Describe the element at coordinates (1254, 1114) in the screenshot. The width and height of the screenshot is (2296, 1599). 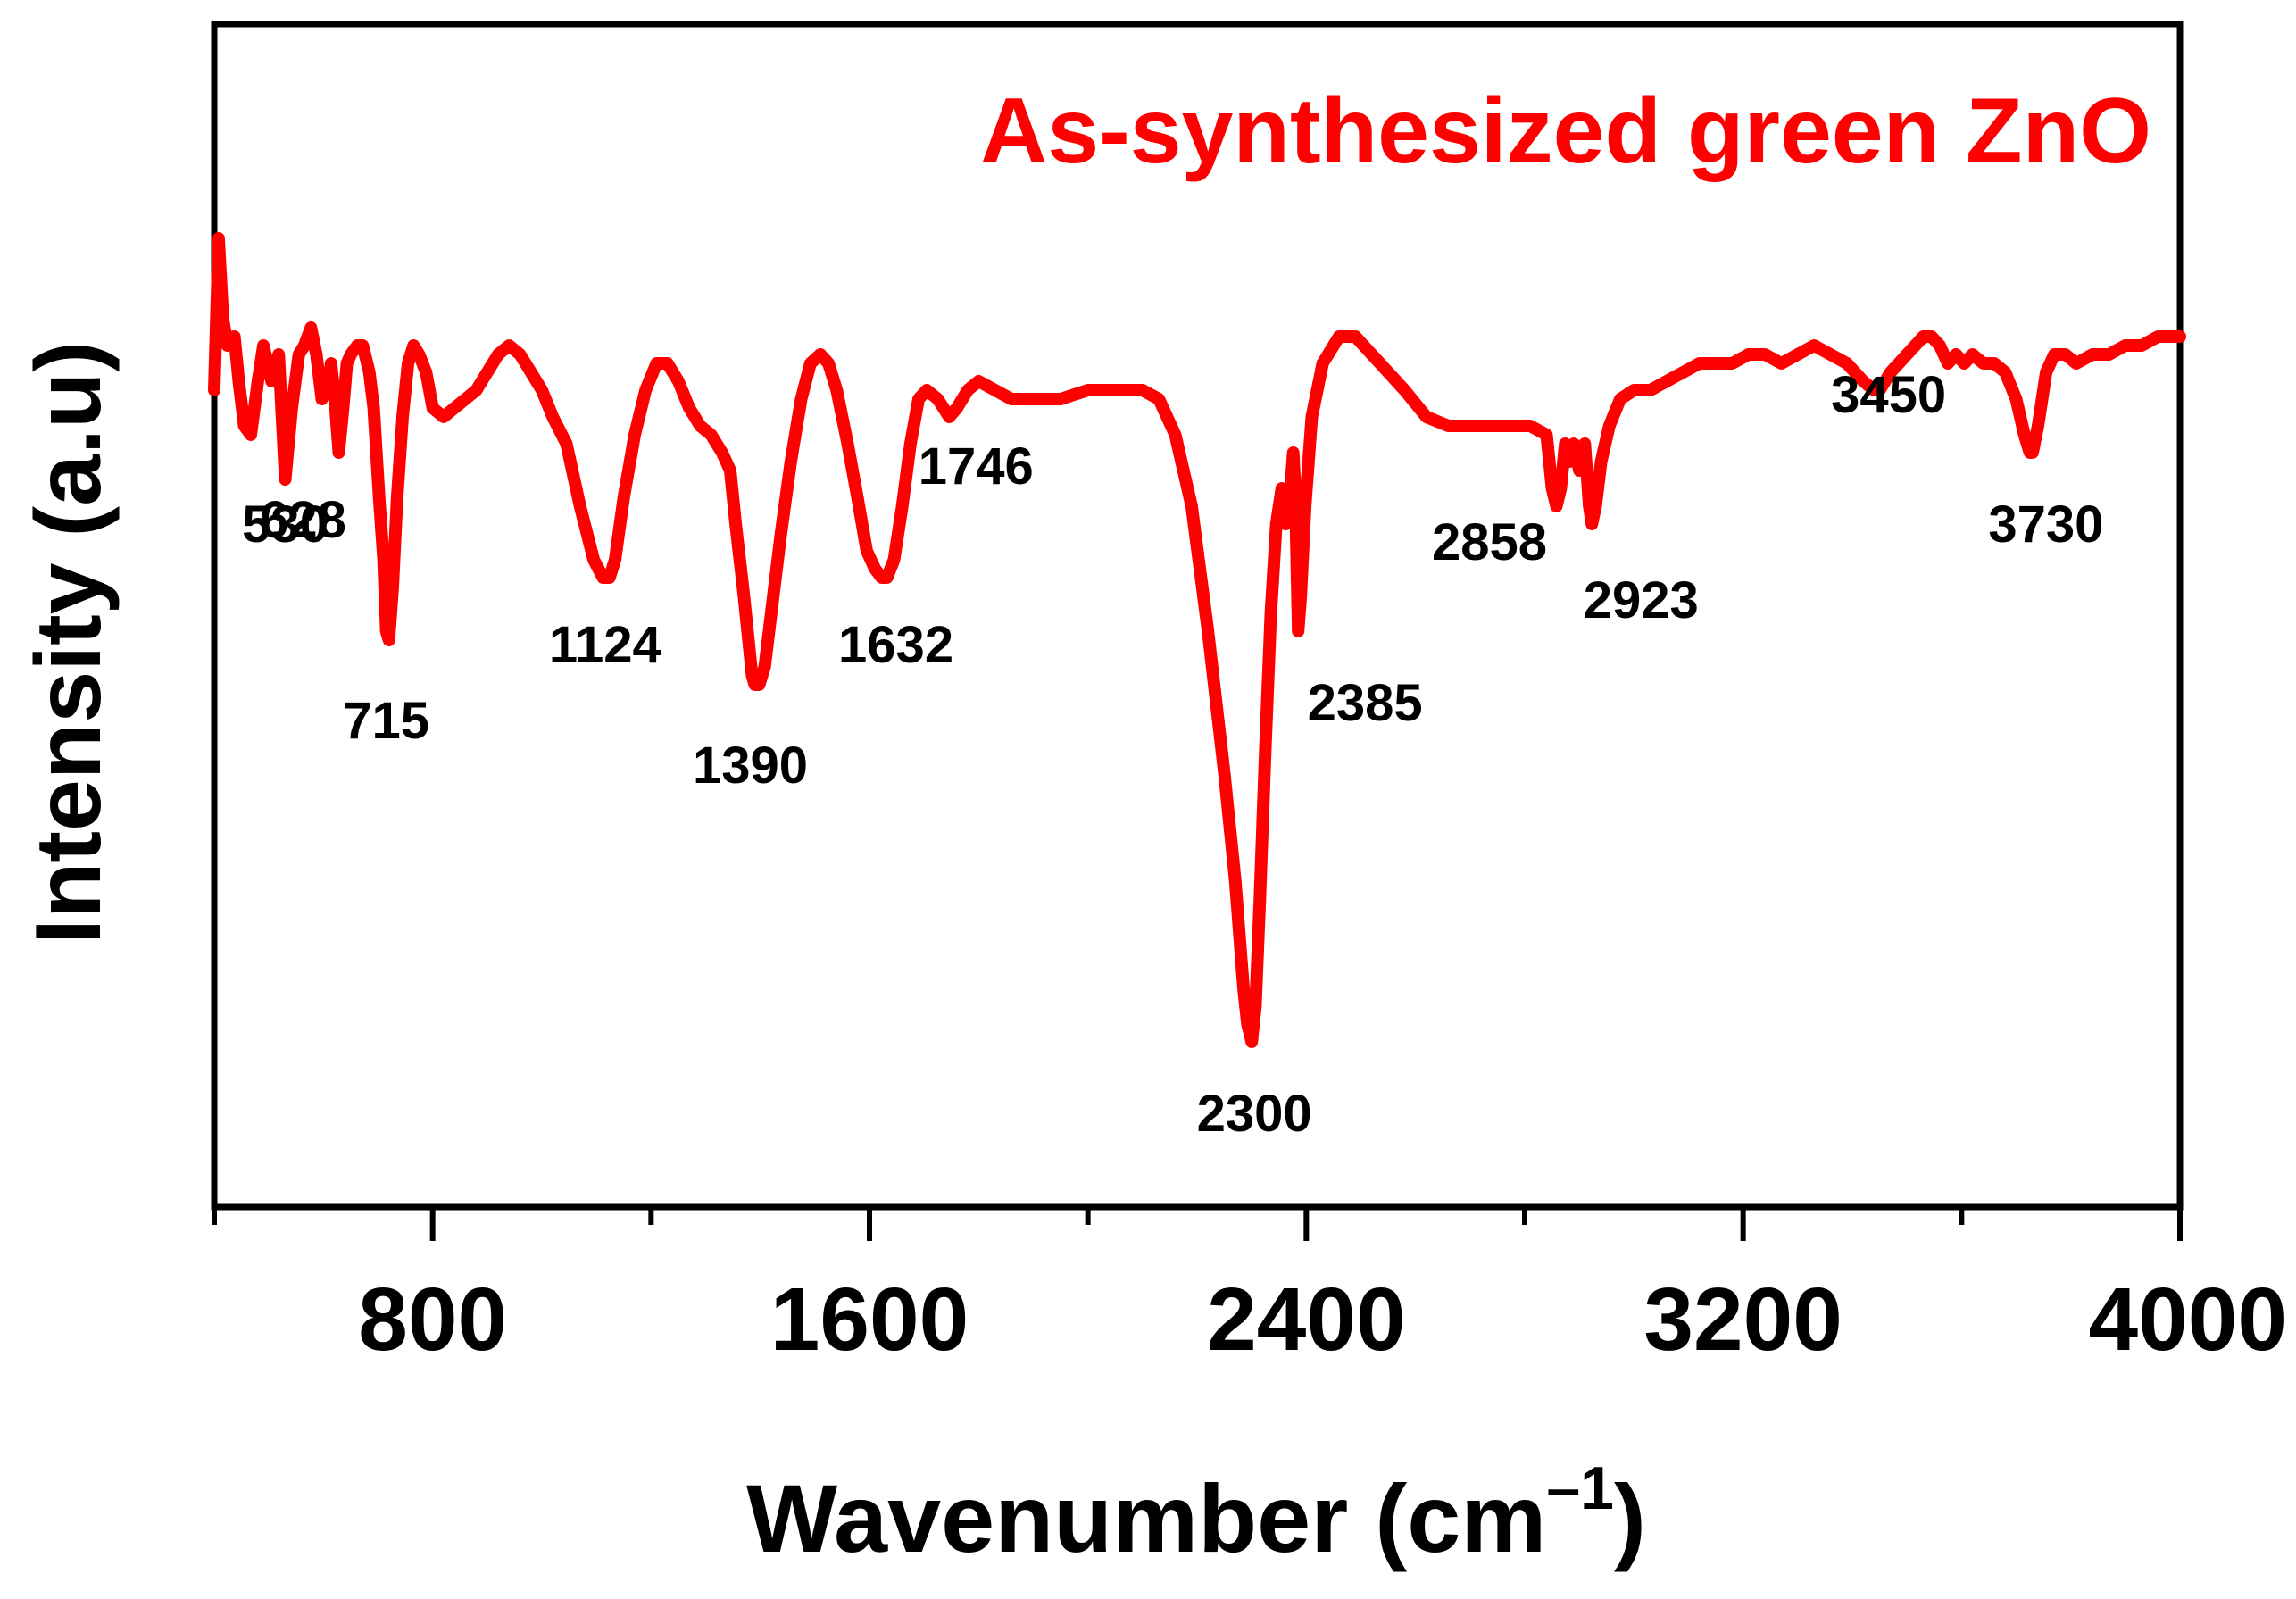
I see `peak-label: 2300` at that location.